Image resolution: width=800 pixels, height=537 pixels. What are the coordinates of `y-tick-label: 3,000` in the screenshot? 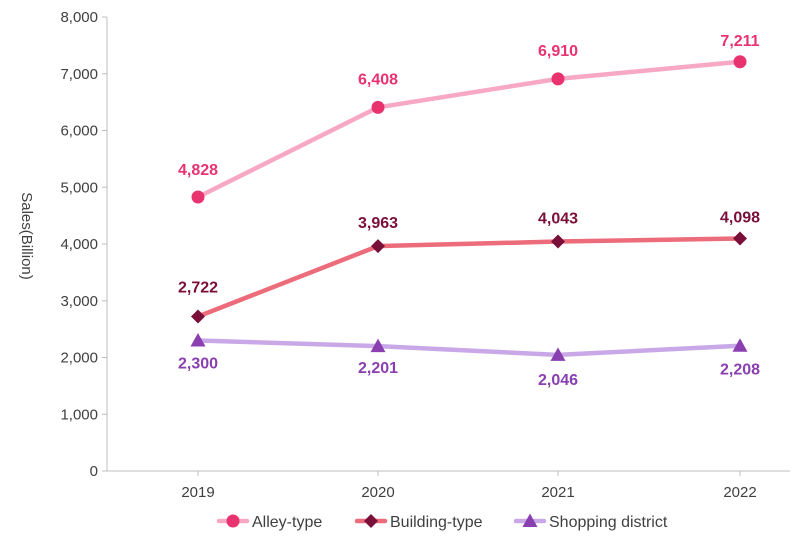 It's located at (79, 301).